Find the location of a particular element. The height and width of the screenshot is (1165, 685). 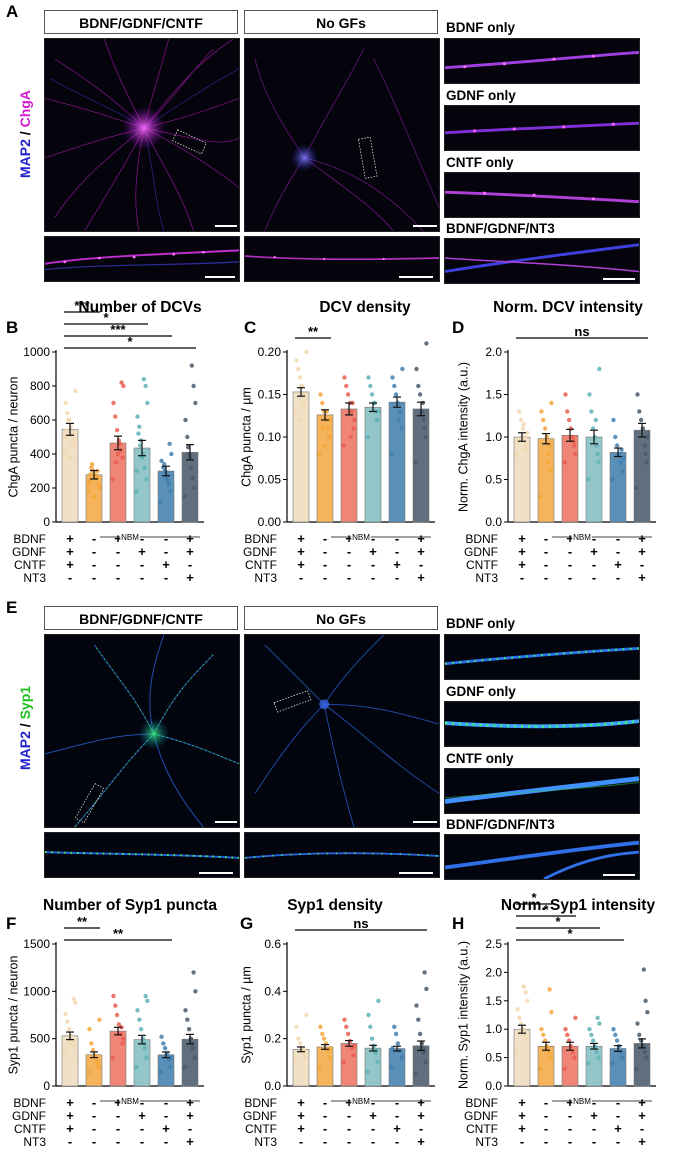

y-axis-label: ChgA puncta / neuron is located at coordinates (13, 436).